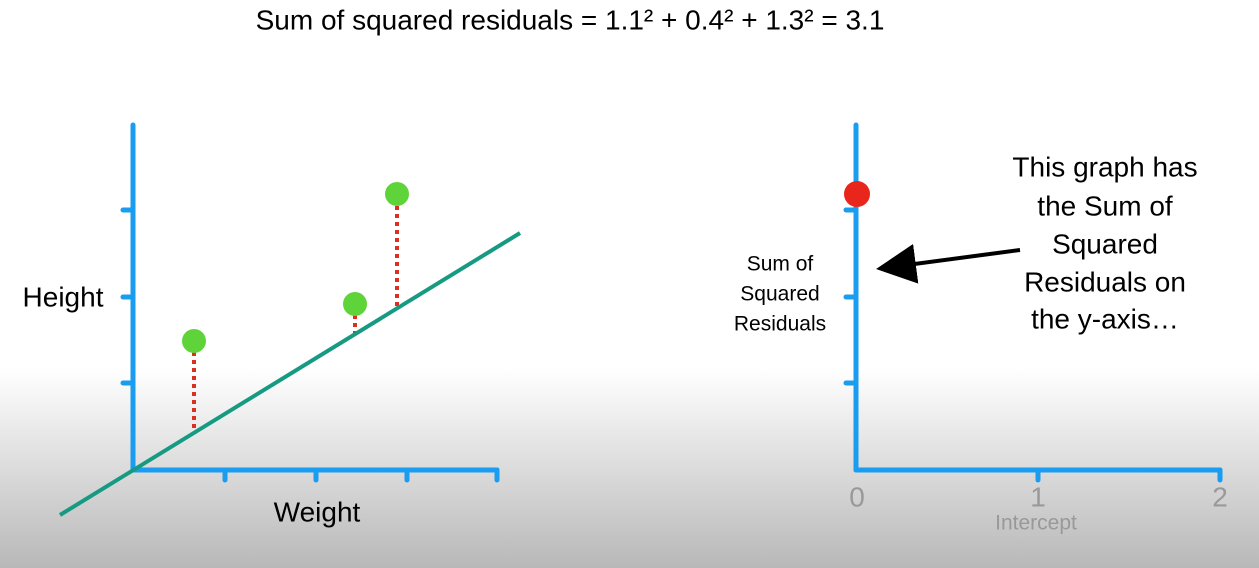 Image resolution: width=1259 pixels, height=568 pixels. I want to click on x-tick-label: 2, so click(1220, 496).